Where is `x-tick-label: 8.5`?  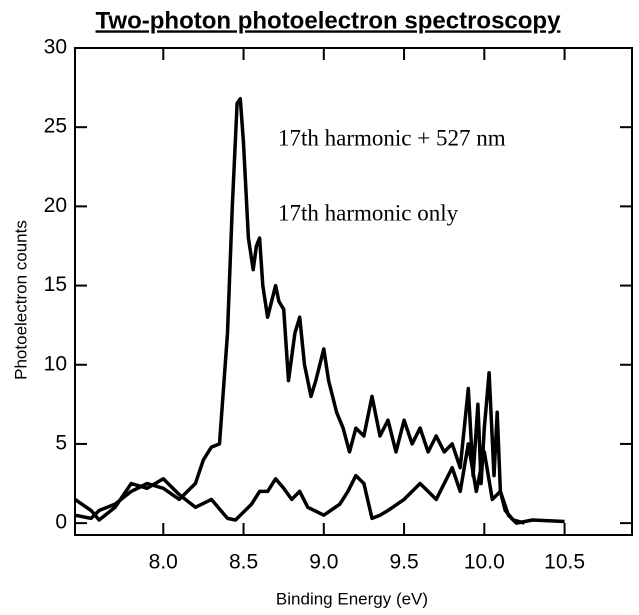
x-tick-label: 8.5 is located at coordinates (243, 562).